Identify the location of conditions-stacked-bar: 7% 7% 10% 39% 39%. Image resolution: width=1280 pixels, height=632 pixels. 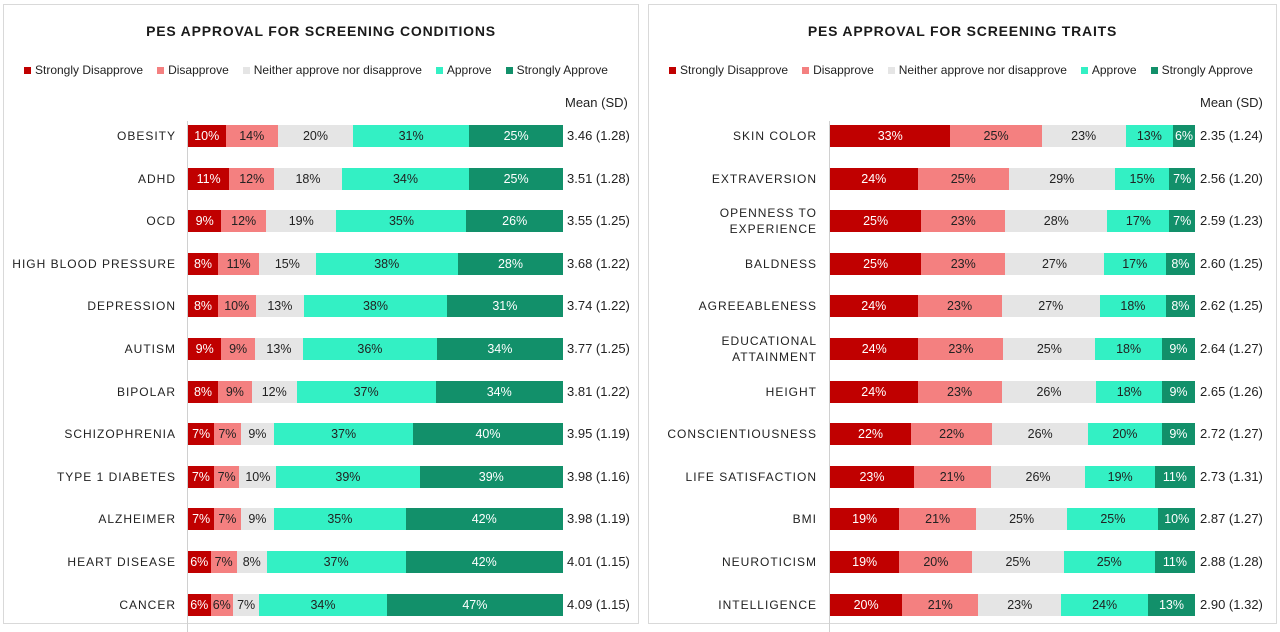
(375, 476).